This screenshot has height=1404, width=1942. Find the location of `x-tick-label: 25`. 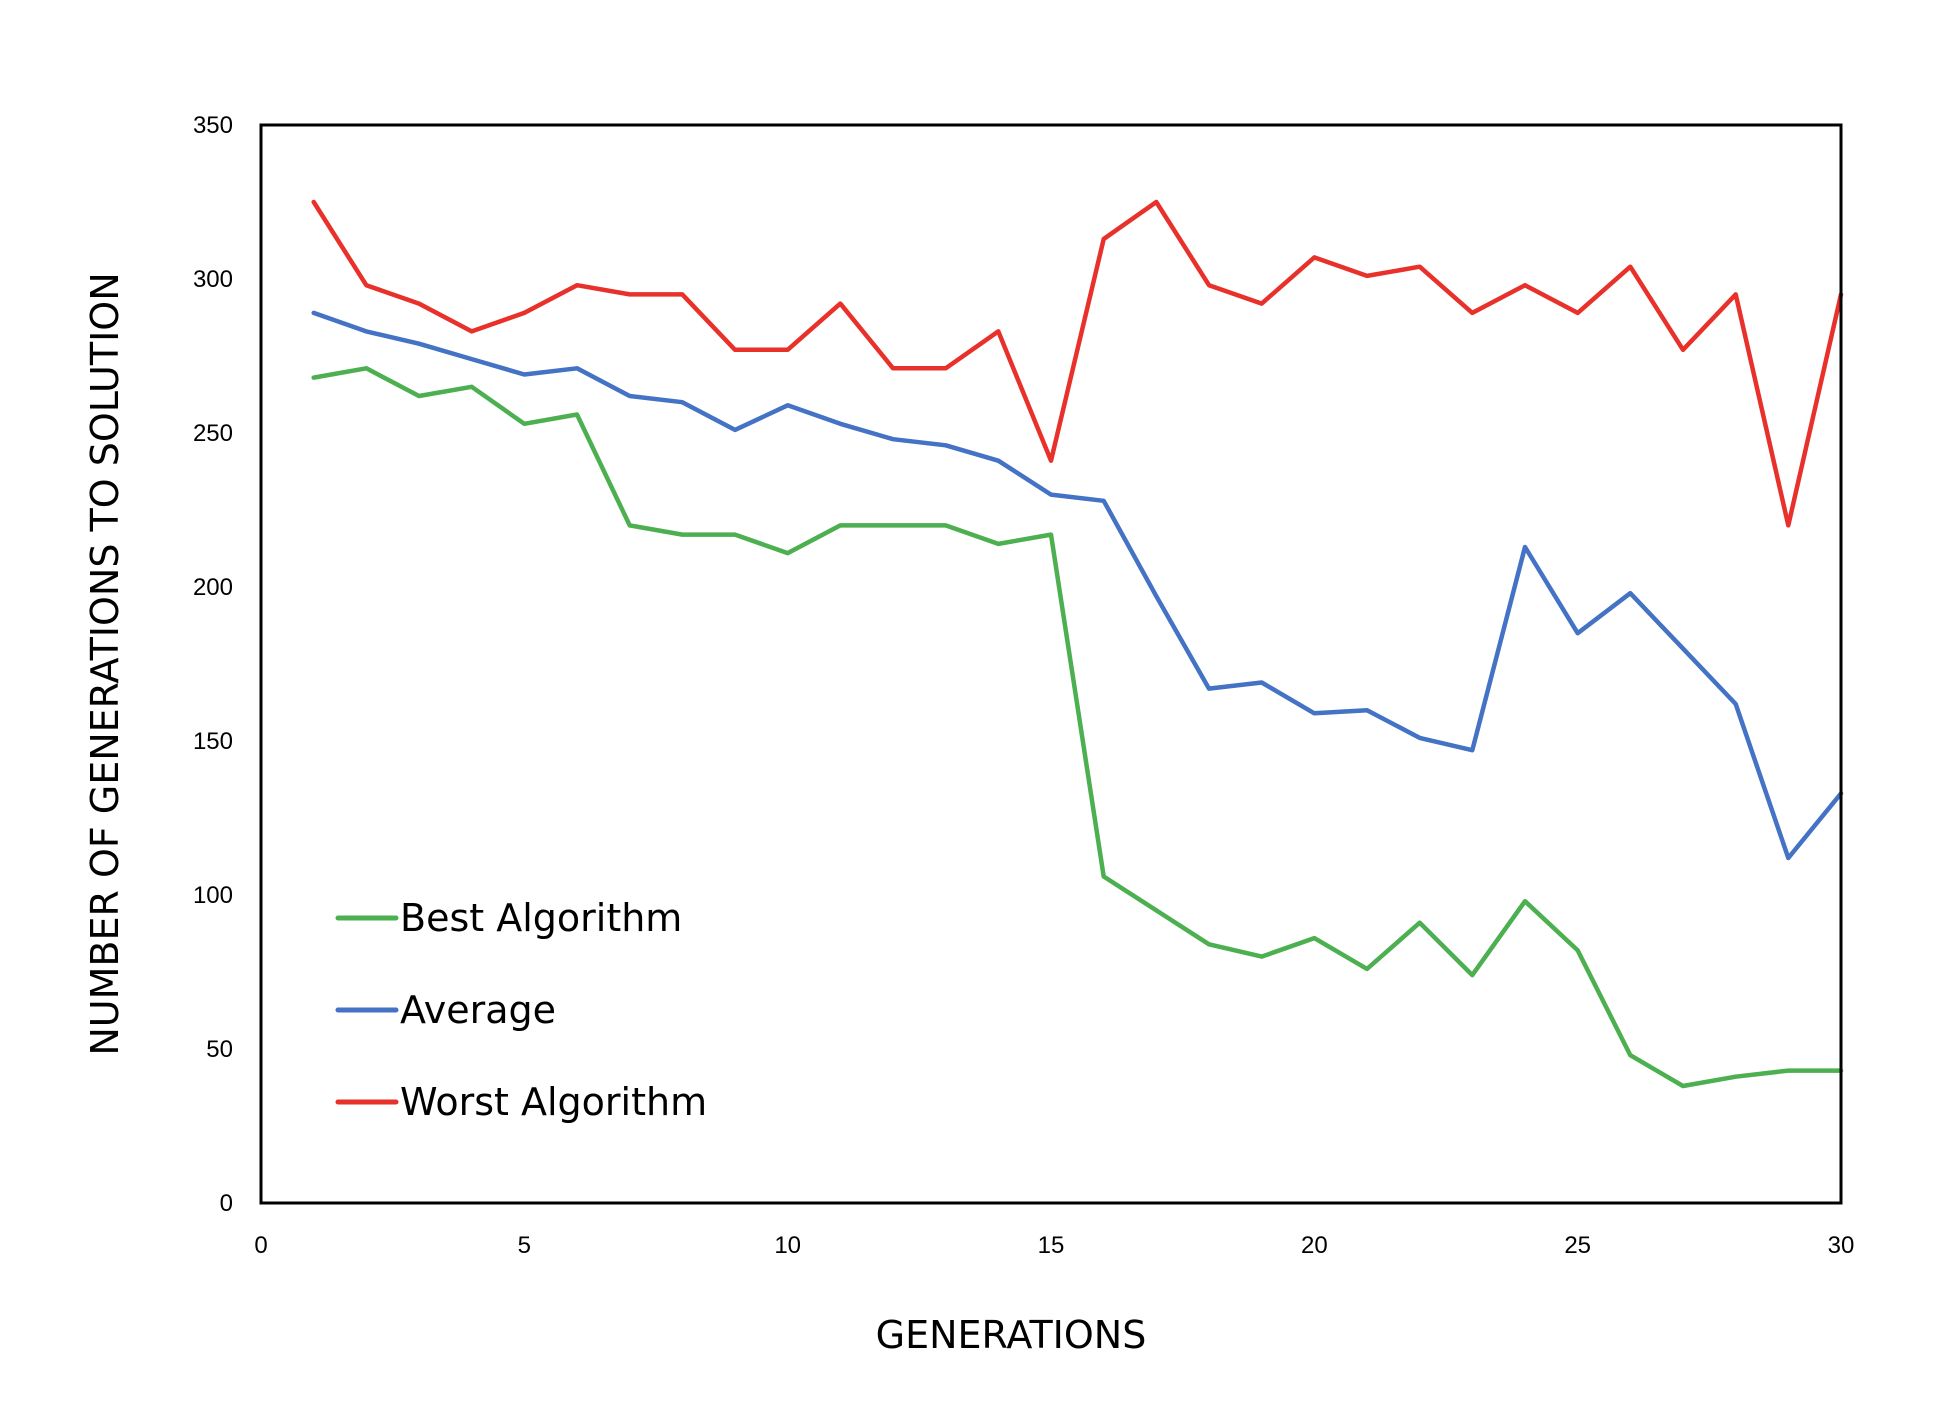

x-tick-label: 25 is located at coordinates (1577, 1245).